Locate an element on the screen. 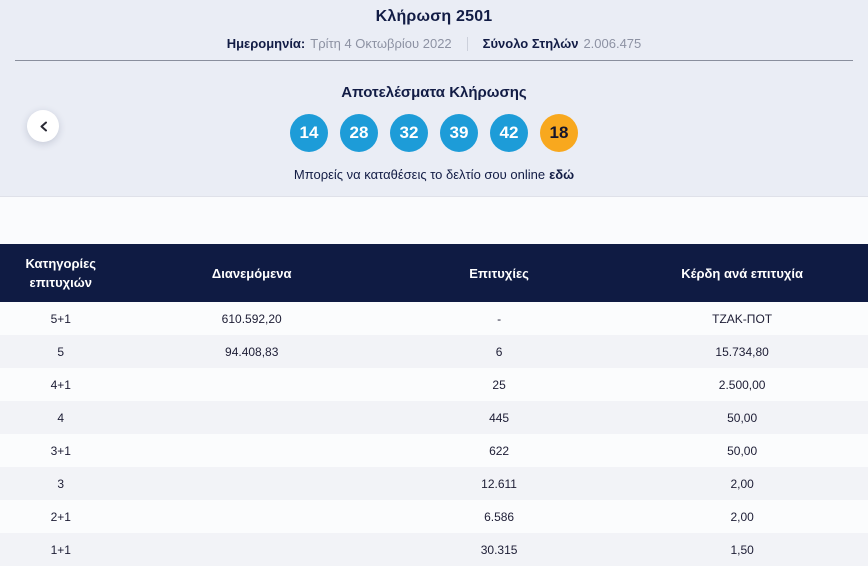  drawn-number-ball: 14 is located at coordinates (309, 133).